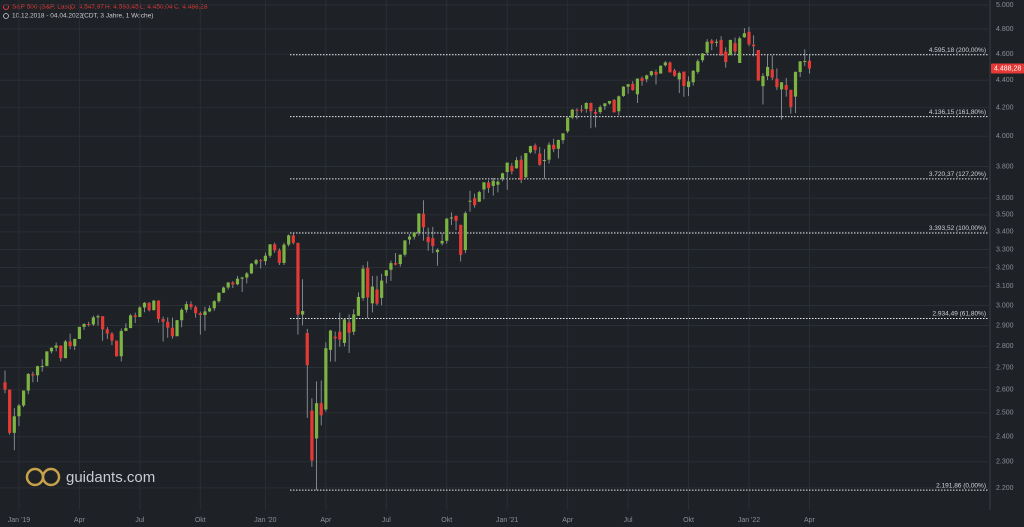  I want to click on watermark: guidants.com, so click(90, 477).